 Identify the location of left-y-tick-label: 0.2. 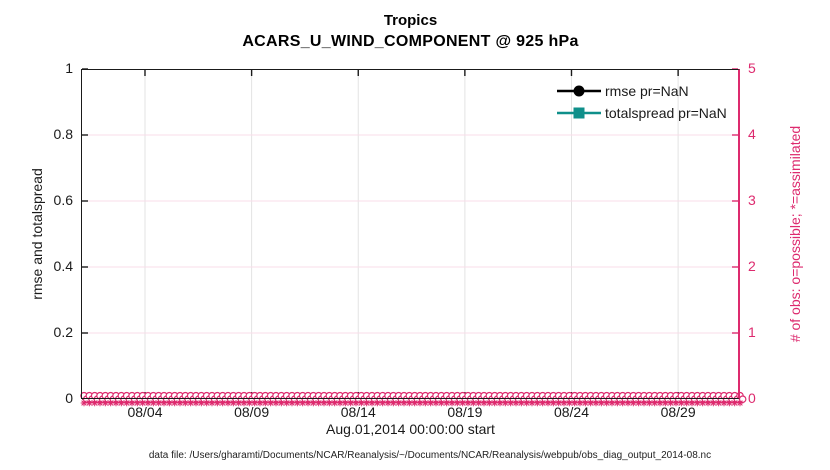
(63, 332).